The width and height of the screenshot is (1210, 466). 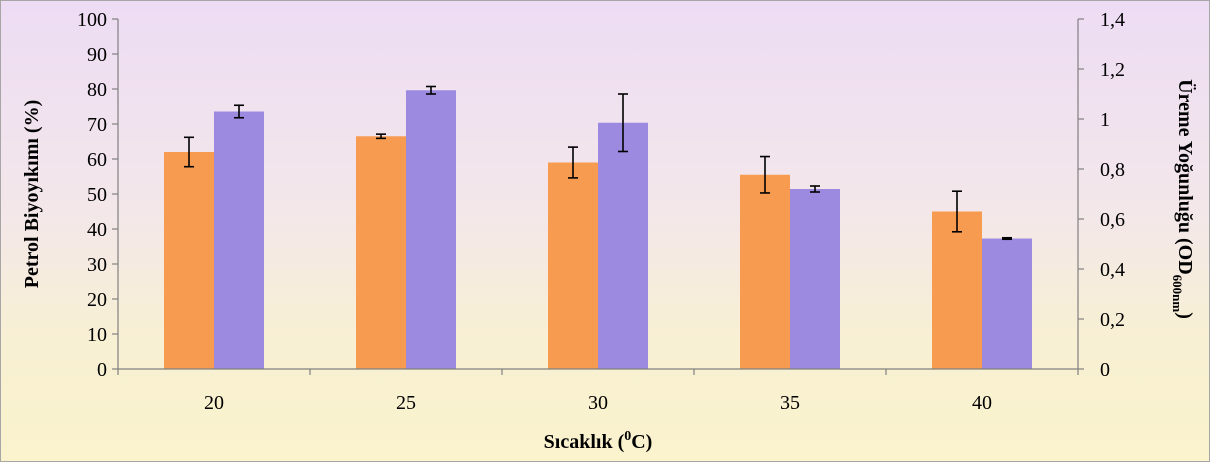 What do you see at coordinates (32, 194) in the screenshot?
I see `y-axis-left-title: Petrol Biyoyıkımı (%)` at bounding box center [32, 194].